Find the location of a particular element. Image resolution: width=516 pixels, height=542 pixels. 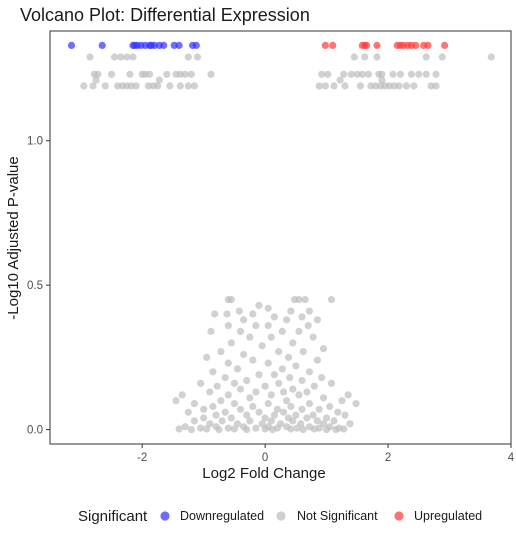

y-tick-label-1: 0.5 is located at coordinates (35, 286).